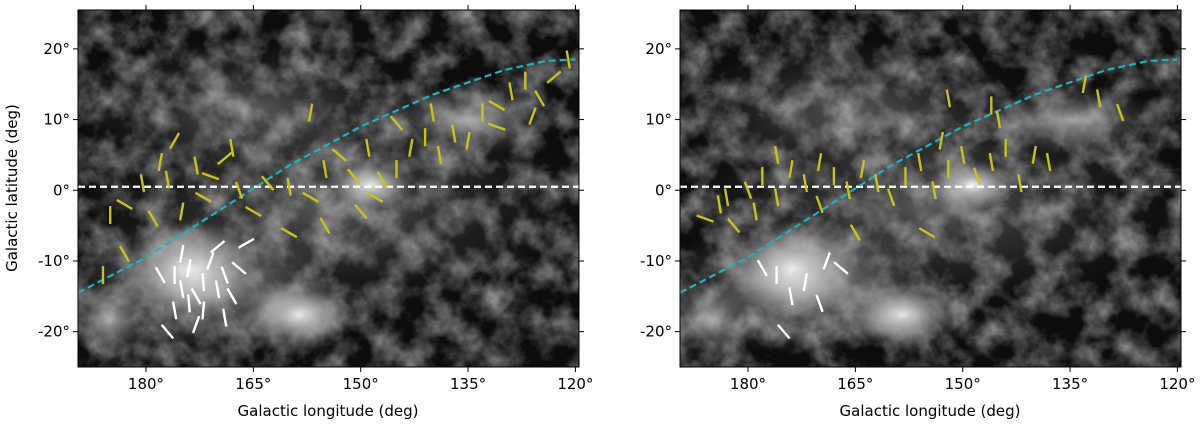  What do you see at coordinates (910, 158) in the screenshot?
I see `yellow-vectors` at bounding box center [910, 158].